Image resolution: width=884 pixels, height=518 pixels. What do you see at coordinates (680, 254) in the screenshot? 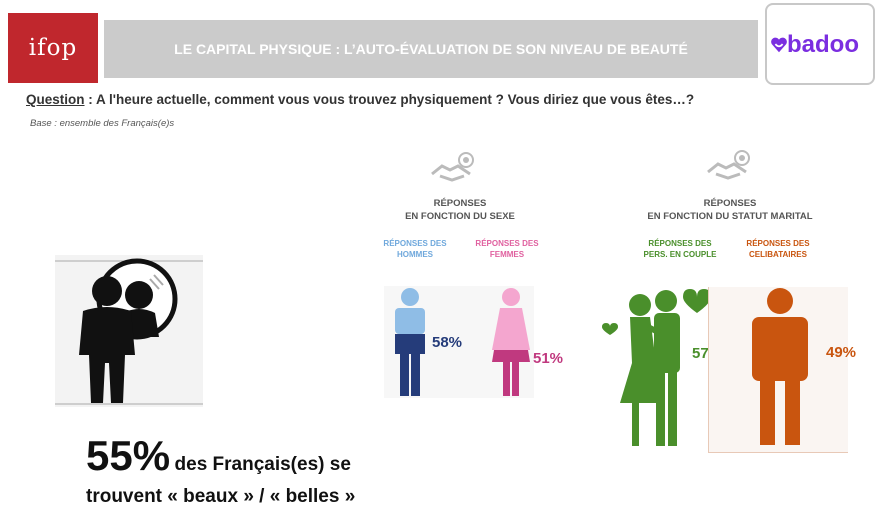
I see `couple-label-line2: PERS. EN COUPLE` at bounding box center [680, 254].